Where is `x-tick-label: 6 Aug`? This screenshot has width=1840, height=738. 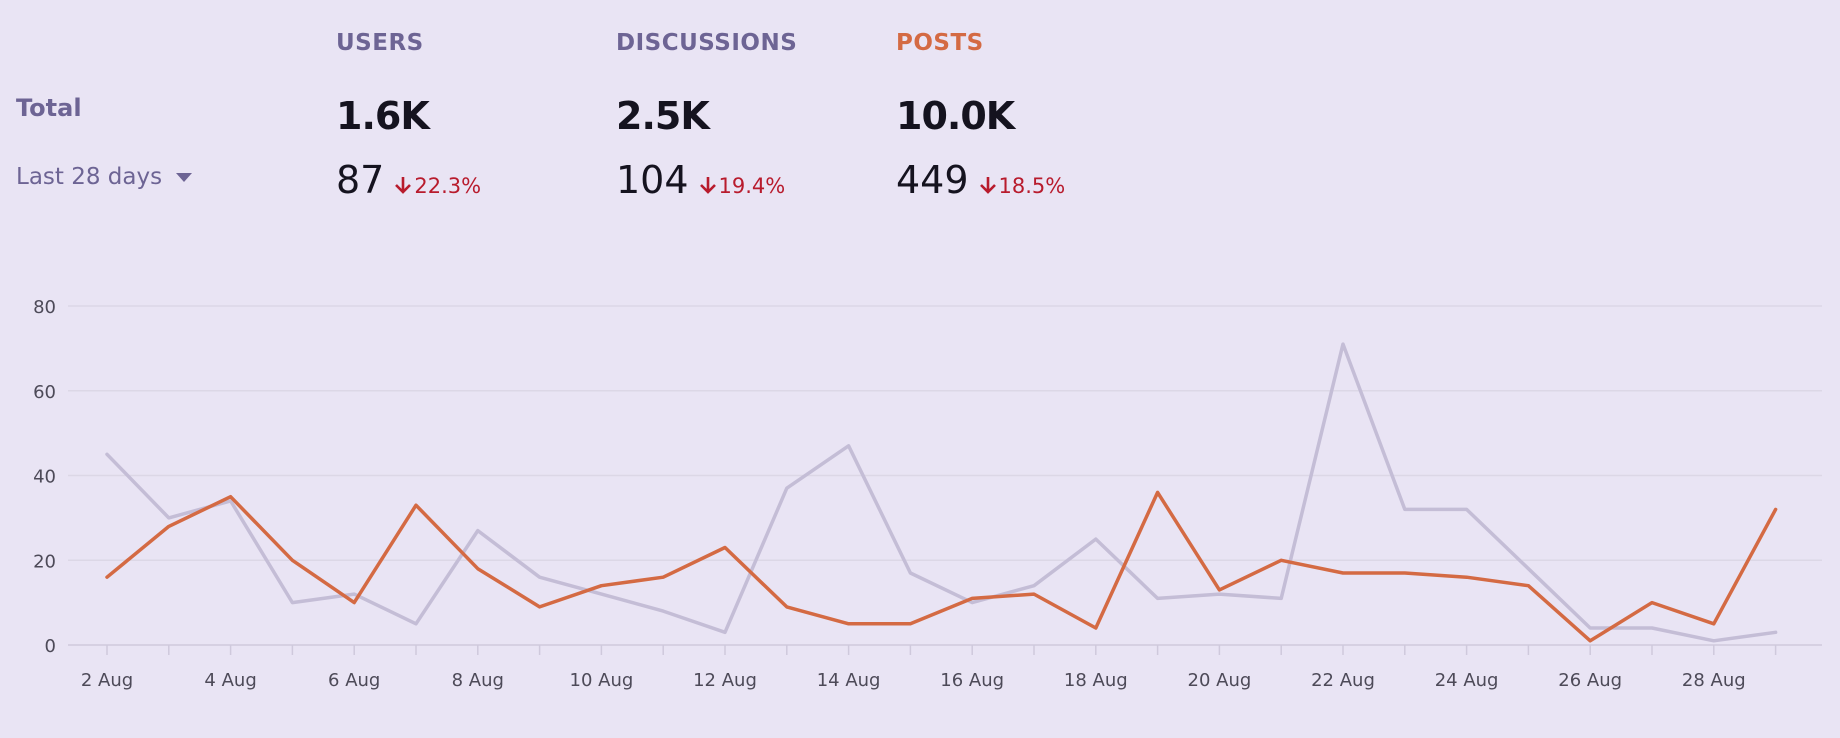
x-tick-label: 6 Aug is located at coordinates (354, 680).